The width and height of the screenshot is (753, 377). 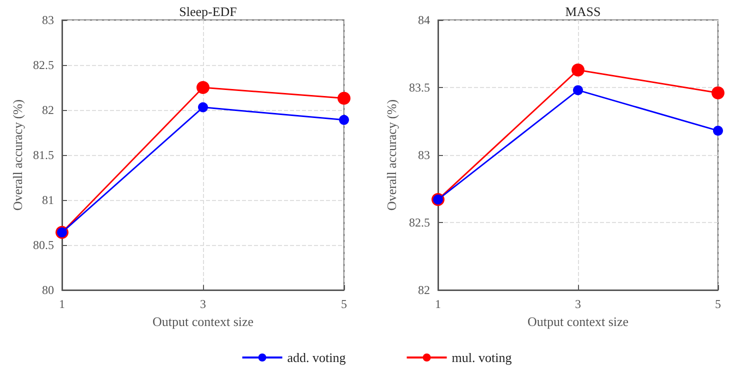 I want to click on y-tick-label: 84, so click(x=424, y=20).